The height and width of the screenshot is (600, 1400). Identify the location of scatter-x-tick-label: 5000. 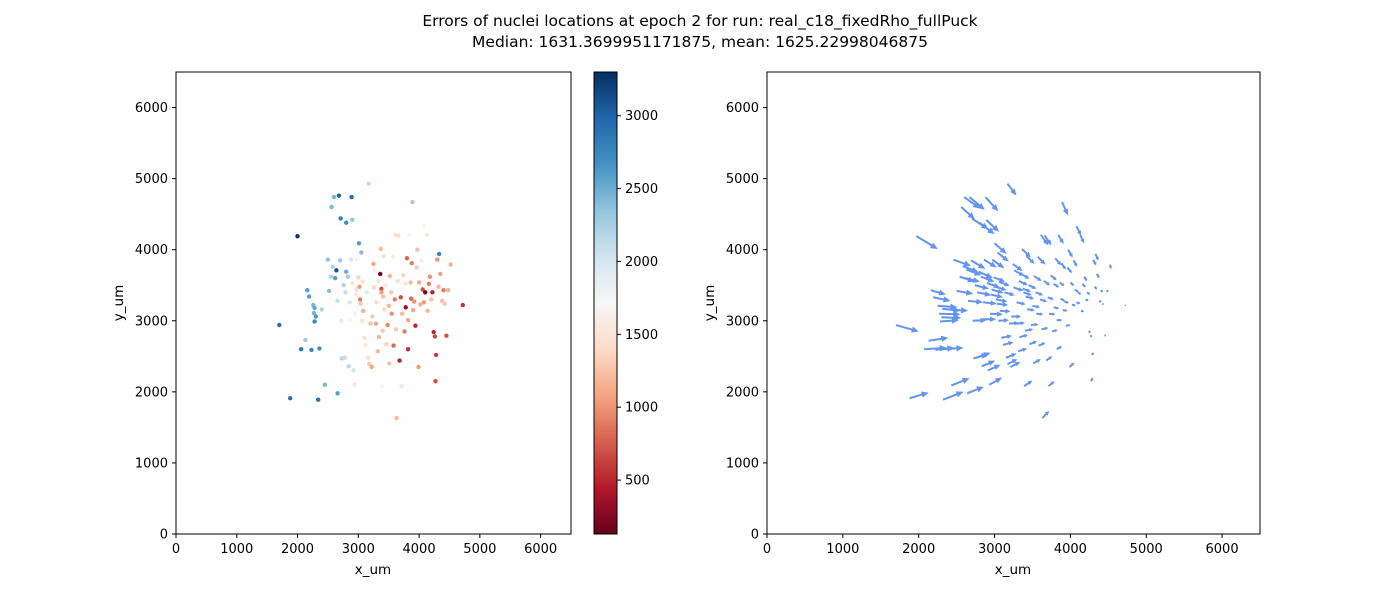
(479, 549).